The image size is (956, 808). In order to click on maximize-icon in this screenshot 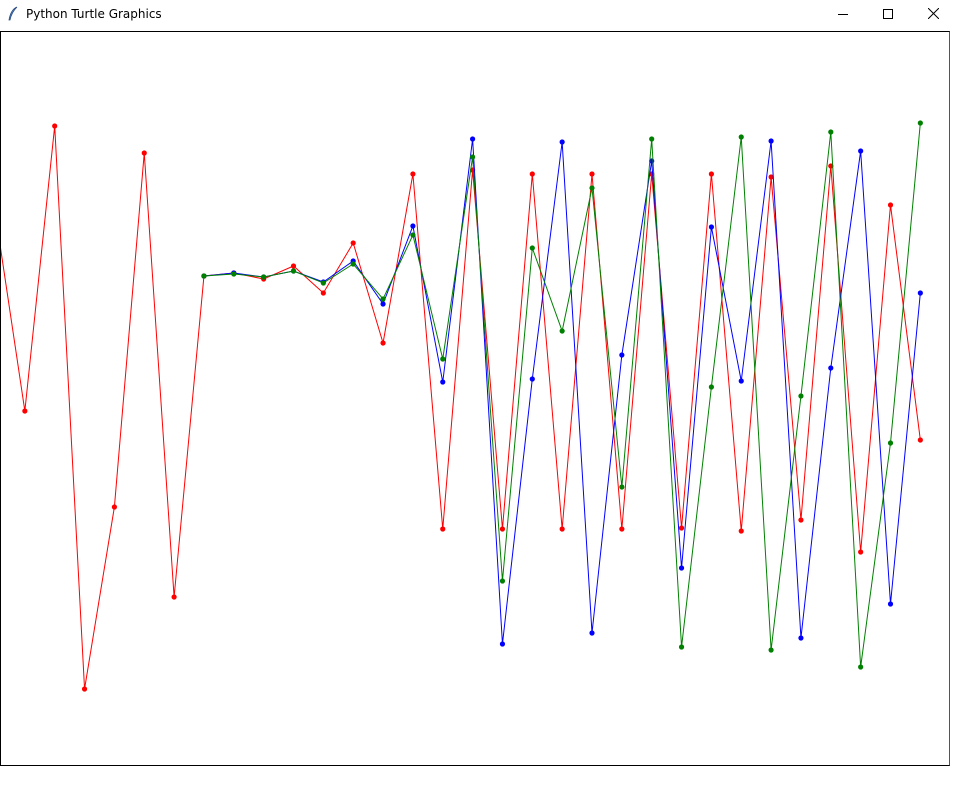, I will do `click(888, 13)`.